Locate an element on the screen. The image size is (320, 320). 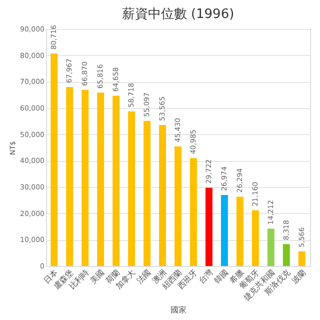
x-tick-label: 台灣 is located at coordinates (205, 277).